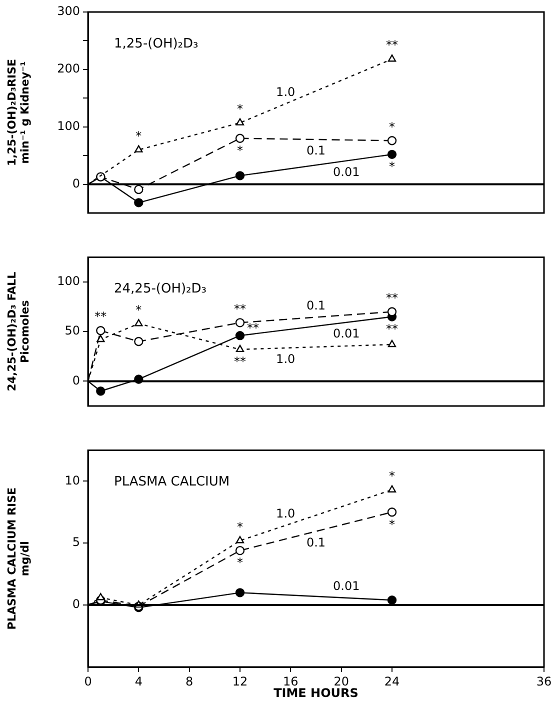 This screenshot has width=556, height=701. What do you see at coordinates (160, 289) in the screenshot?
I see `text: 24,25-(OH)₂D₃` at bounding box center [160, 289].